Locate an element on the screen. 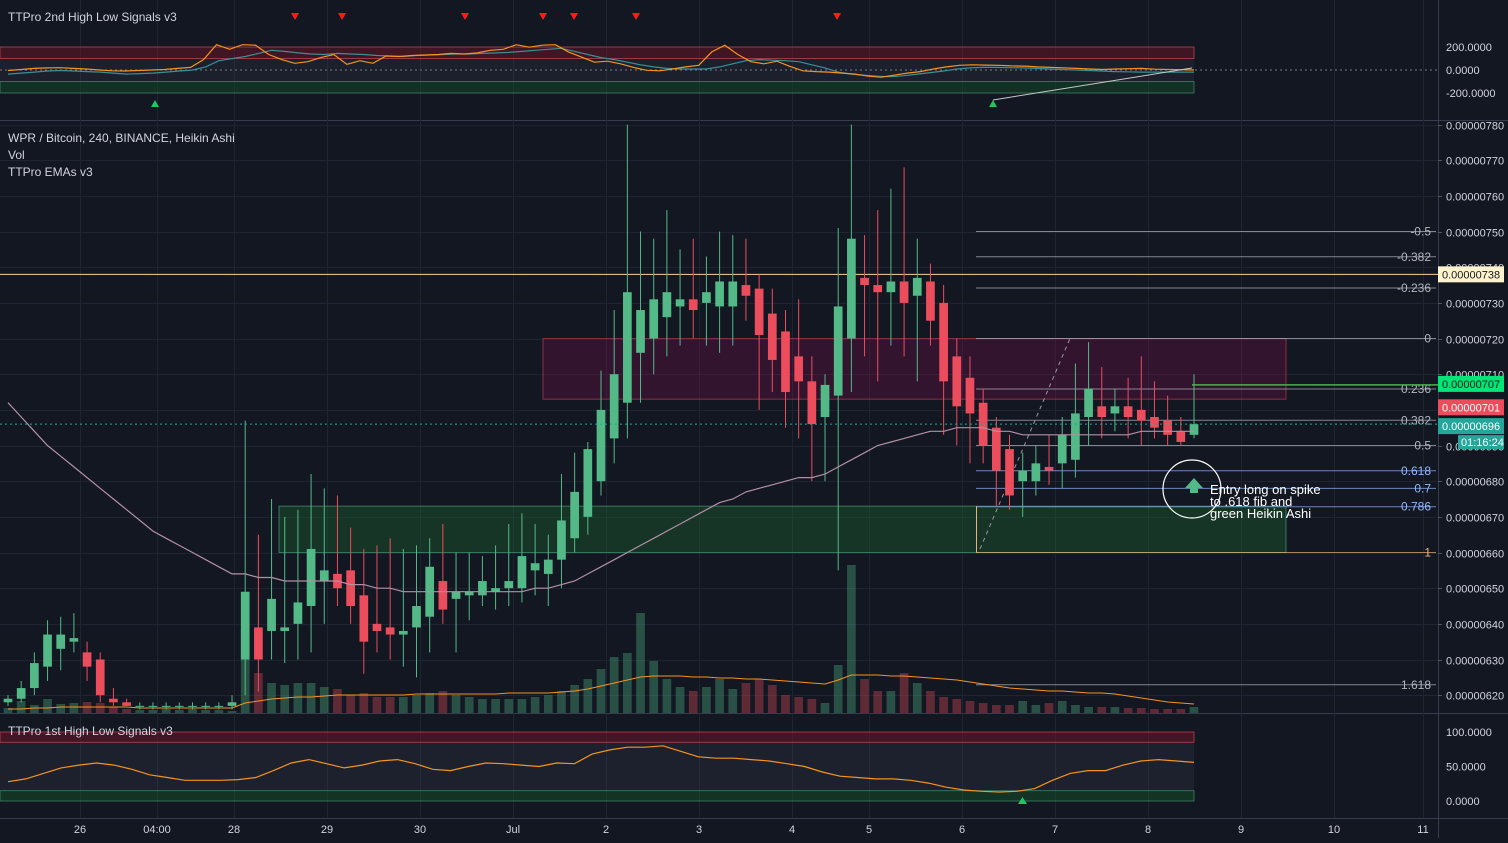 Image resolution: width=1508 pixels, height=843 pixels. fib-level-label: 0.618 is located at coordinates (1416, 471).